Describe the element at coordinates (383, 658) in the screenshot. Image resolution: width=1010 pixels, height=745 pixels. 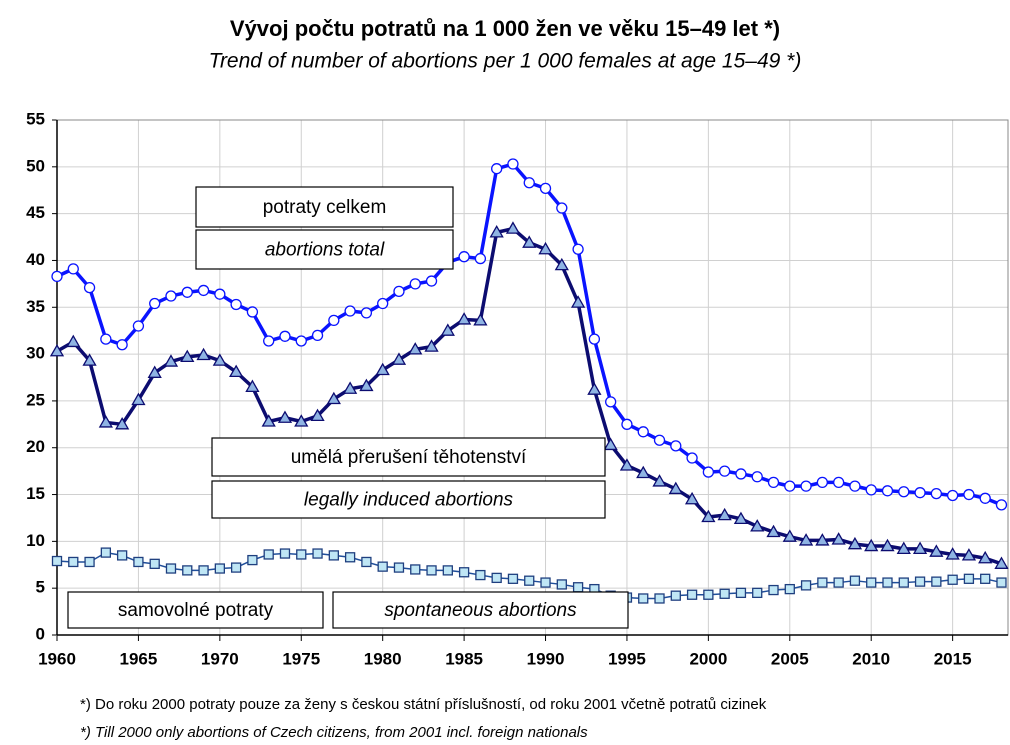
I see `x-tick-label: 1980` at that location.